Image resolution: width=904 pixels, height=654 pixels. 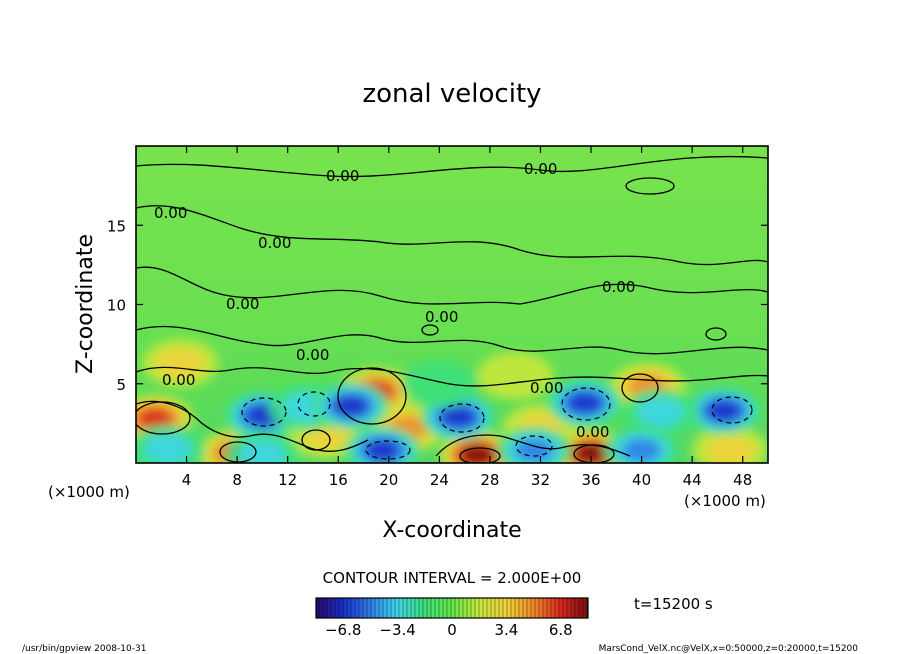 What do you see at coordinates (116, 306) in the screenshot?
I see `y-tick-label: 10` at bounding box center [116, 306].